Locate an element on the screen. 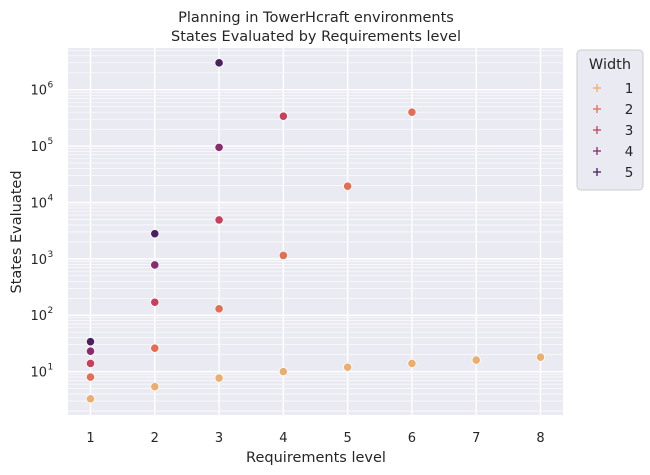 Image resolution: width=650 pixels, height=475 pixels. y-tick-label: 10 6 is located at coordinates (41, 90).